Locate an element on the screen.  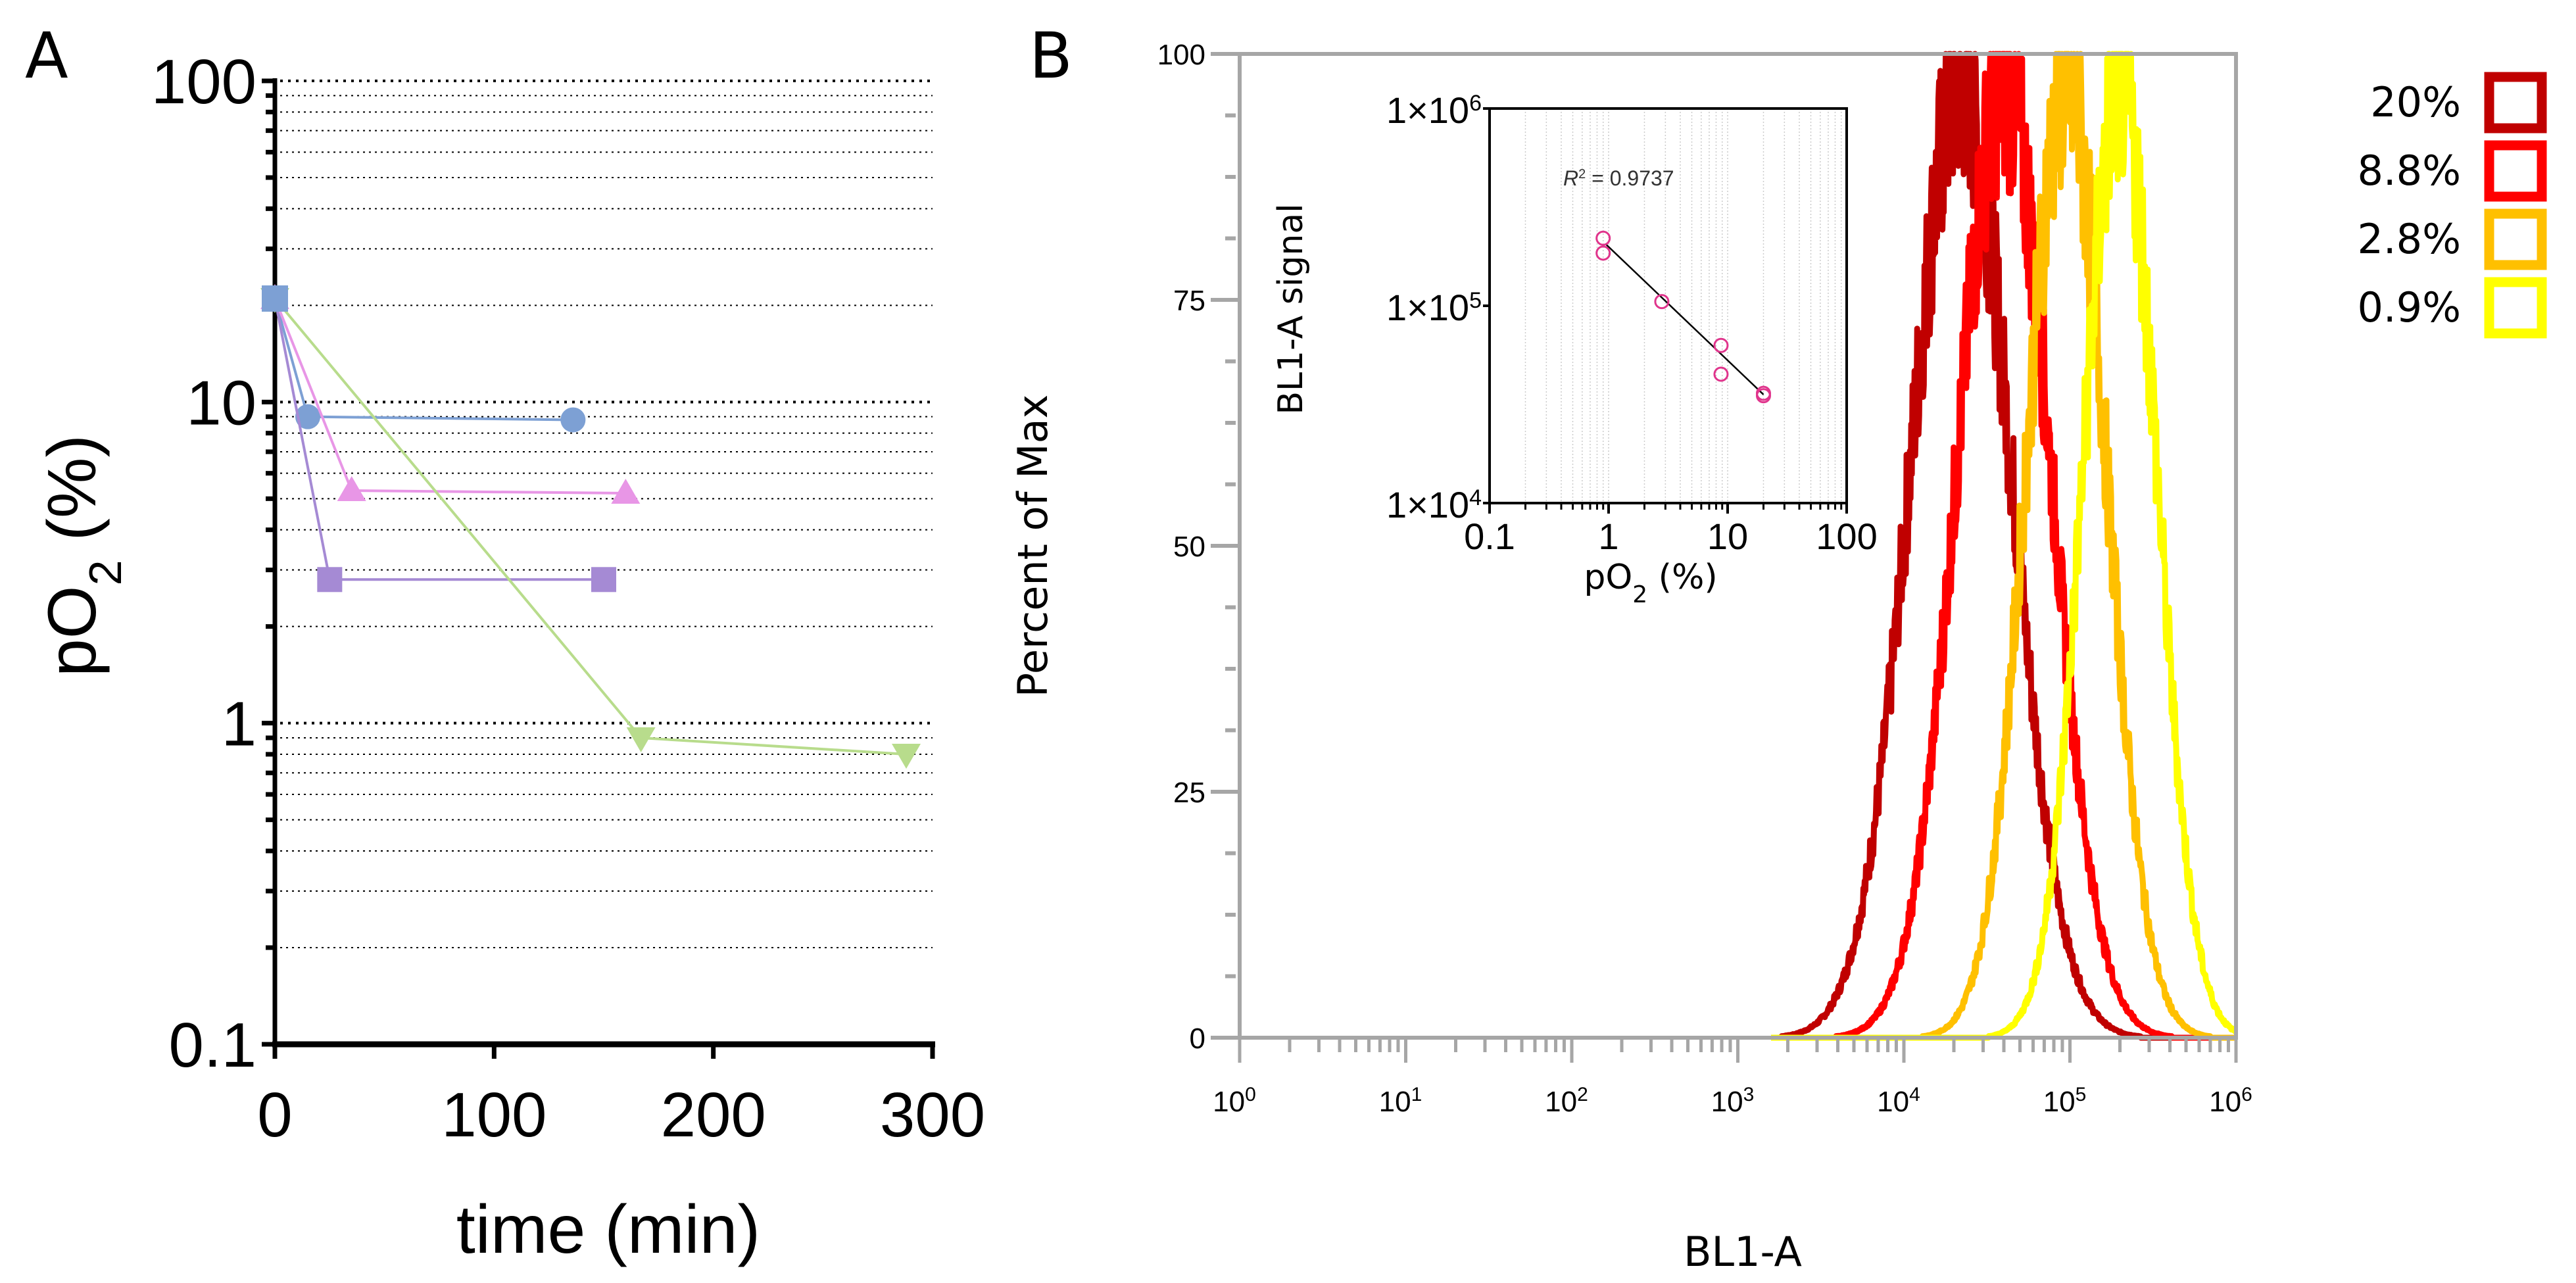
y-tick-label: 25 is located at coordinates (1189, 793).